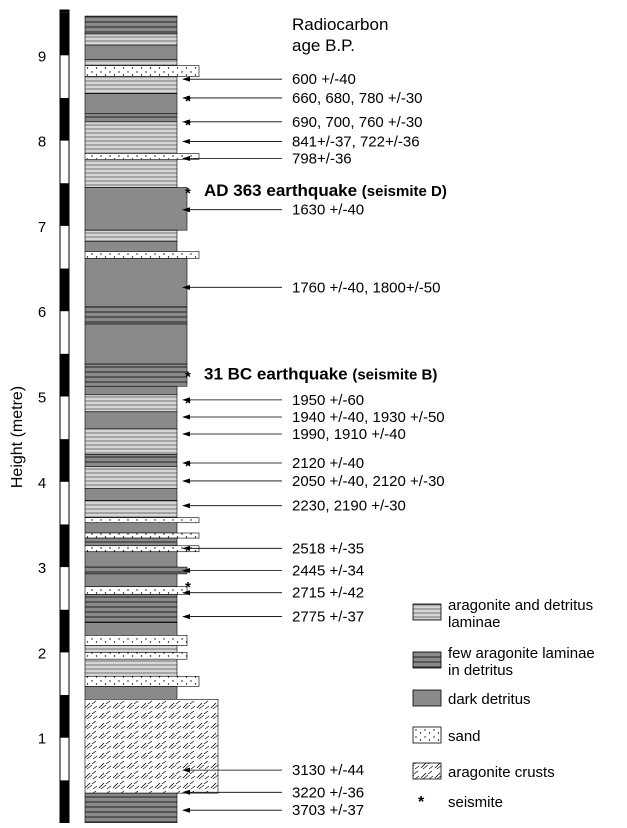  What do you see at coordinates (349, 506) in the screenshot?
I see `age-label: 2230, 2190 +/-30` at bounding box center [349, 506].